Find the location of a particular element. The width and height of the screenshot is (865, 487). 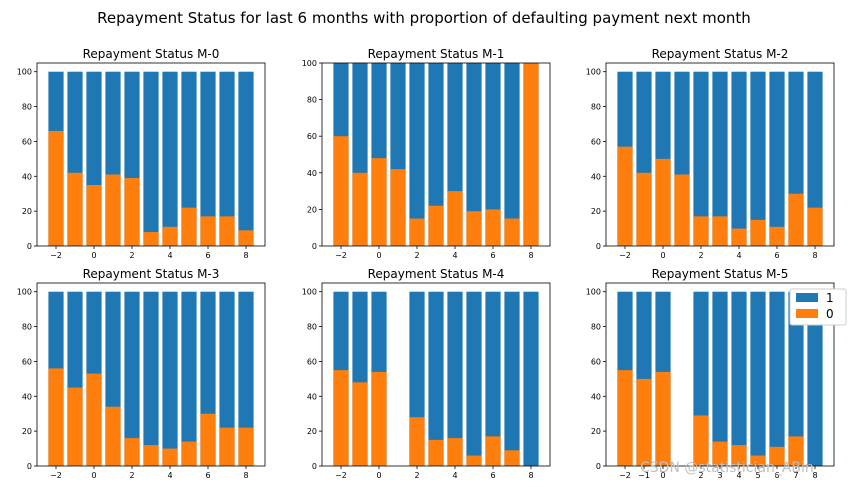

panel-title: Repayment Status M-0 is located at coordinates (151, 54).